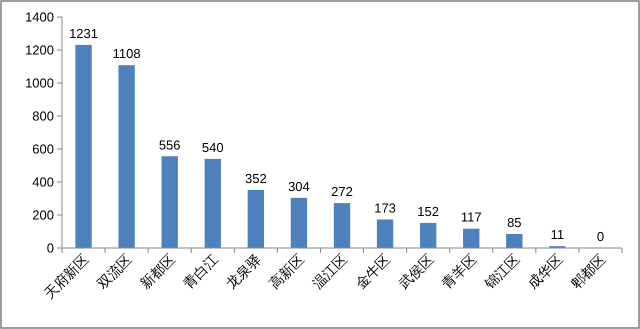 Image resolution: width=640 pixels, height=329 pixels. What do you see at coordinates (158, 272) in the screenshot?
I see `x-tick-label: 新都区` at bounding box center [158, 272].